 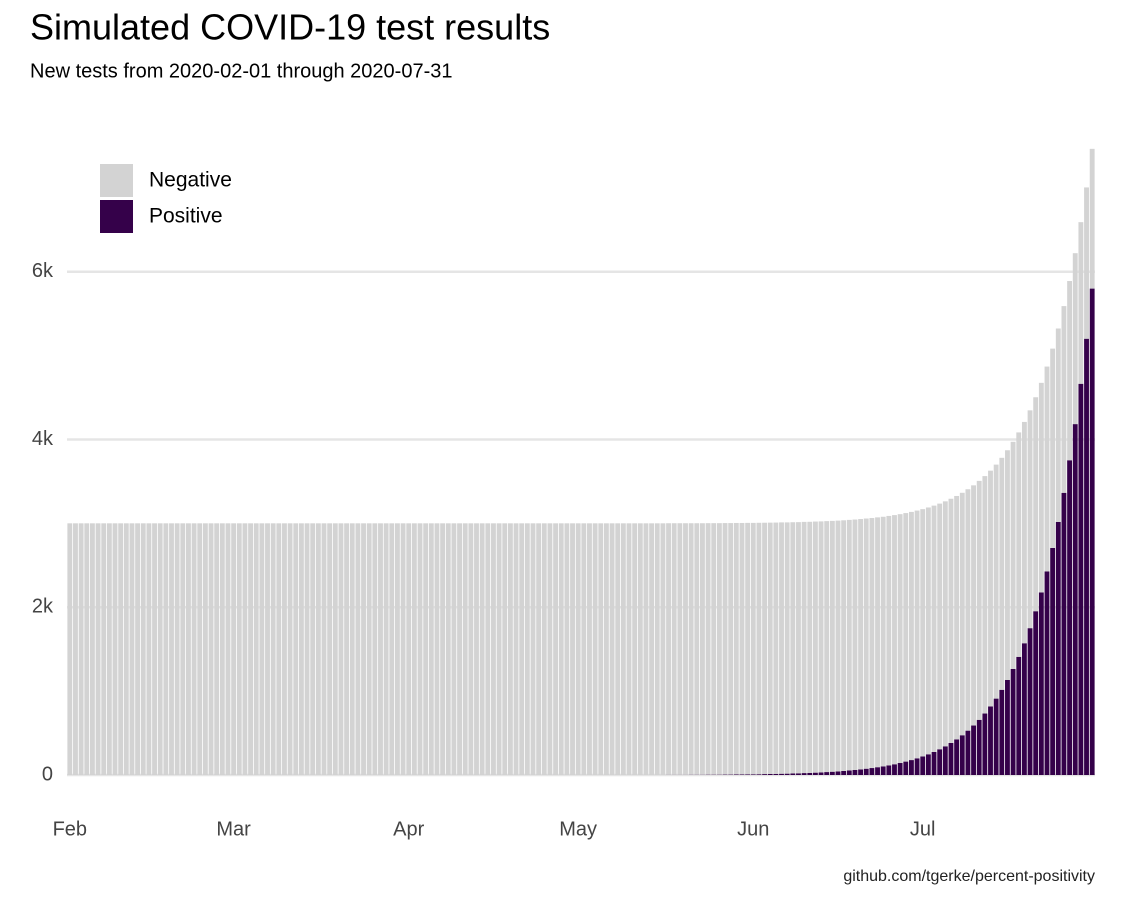 What do you see at coordinates (43, 439) in the screenshot?
I see `y-tick-label: 4k` at bounding box center [43, 439].